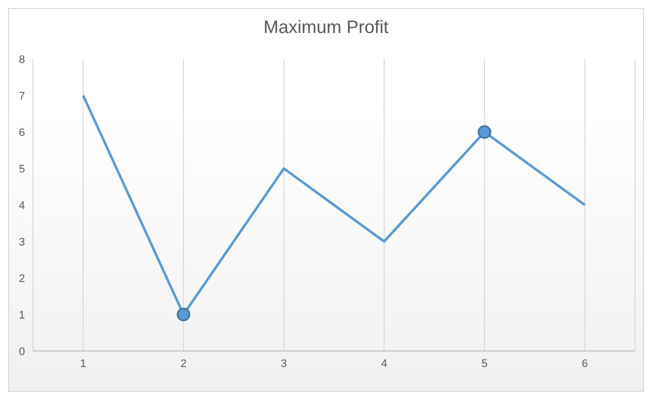  I want to click on x-tick-label: 3, so click(283, 364).